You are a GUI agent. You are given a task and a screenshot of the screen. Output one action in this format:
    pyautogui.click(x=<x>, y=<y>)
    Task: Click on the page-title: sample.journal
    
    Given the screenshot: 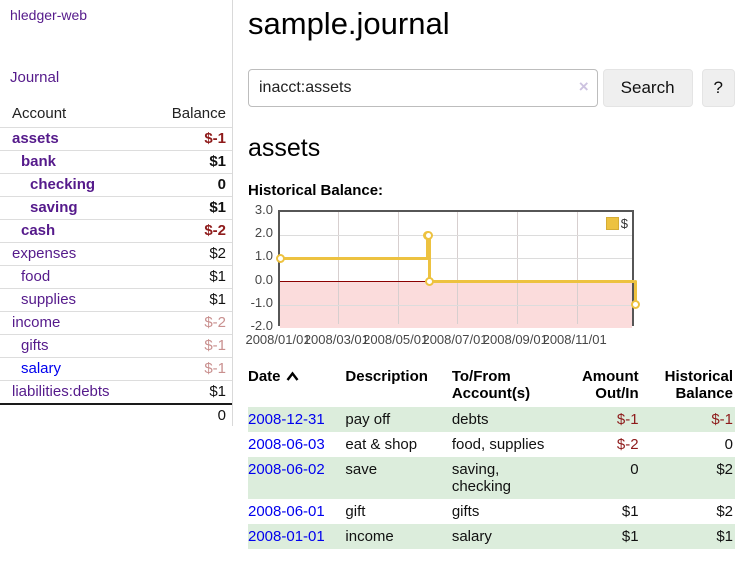 What is the action you would take?
    pyautogui.click(x=349, y=23)
    